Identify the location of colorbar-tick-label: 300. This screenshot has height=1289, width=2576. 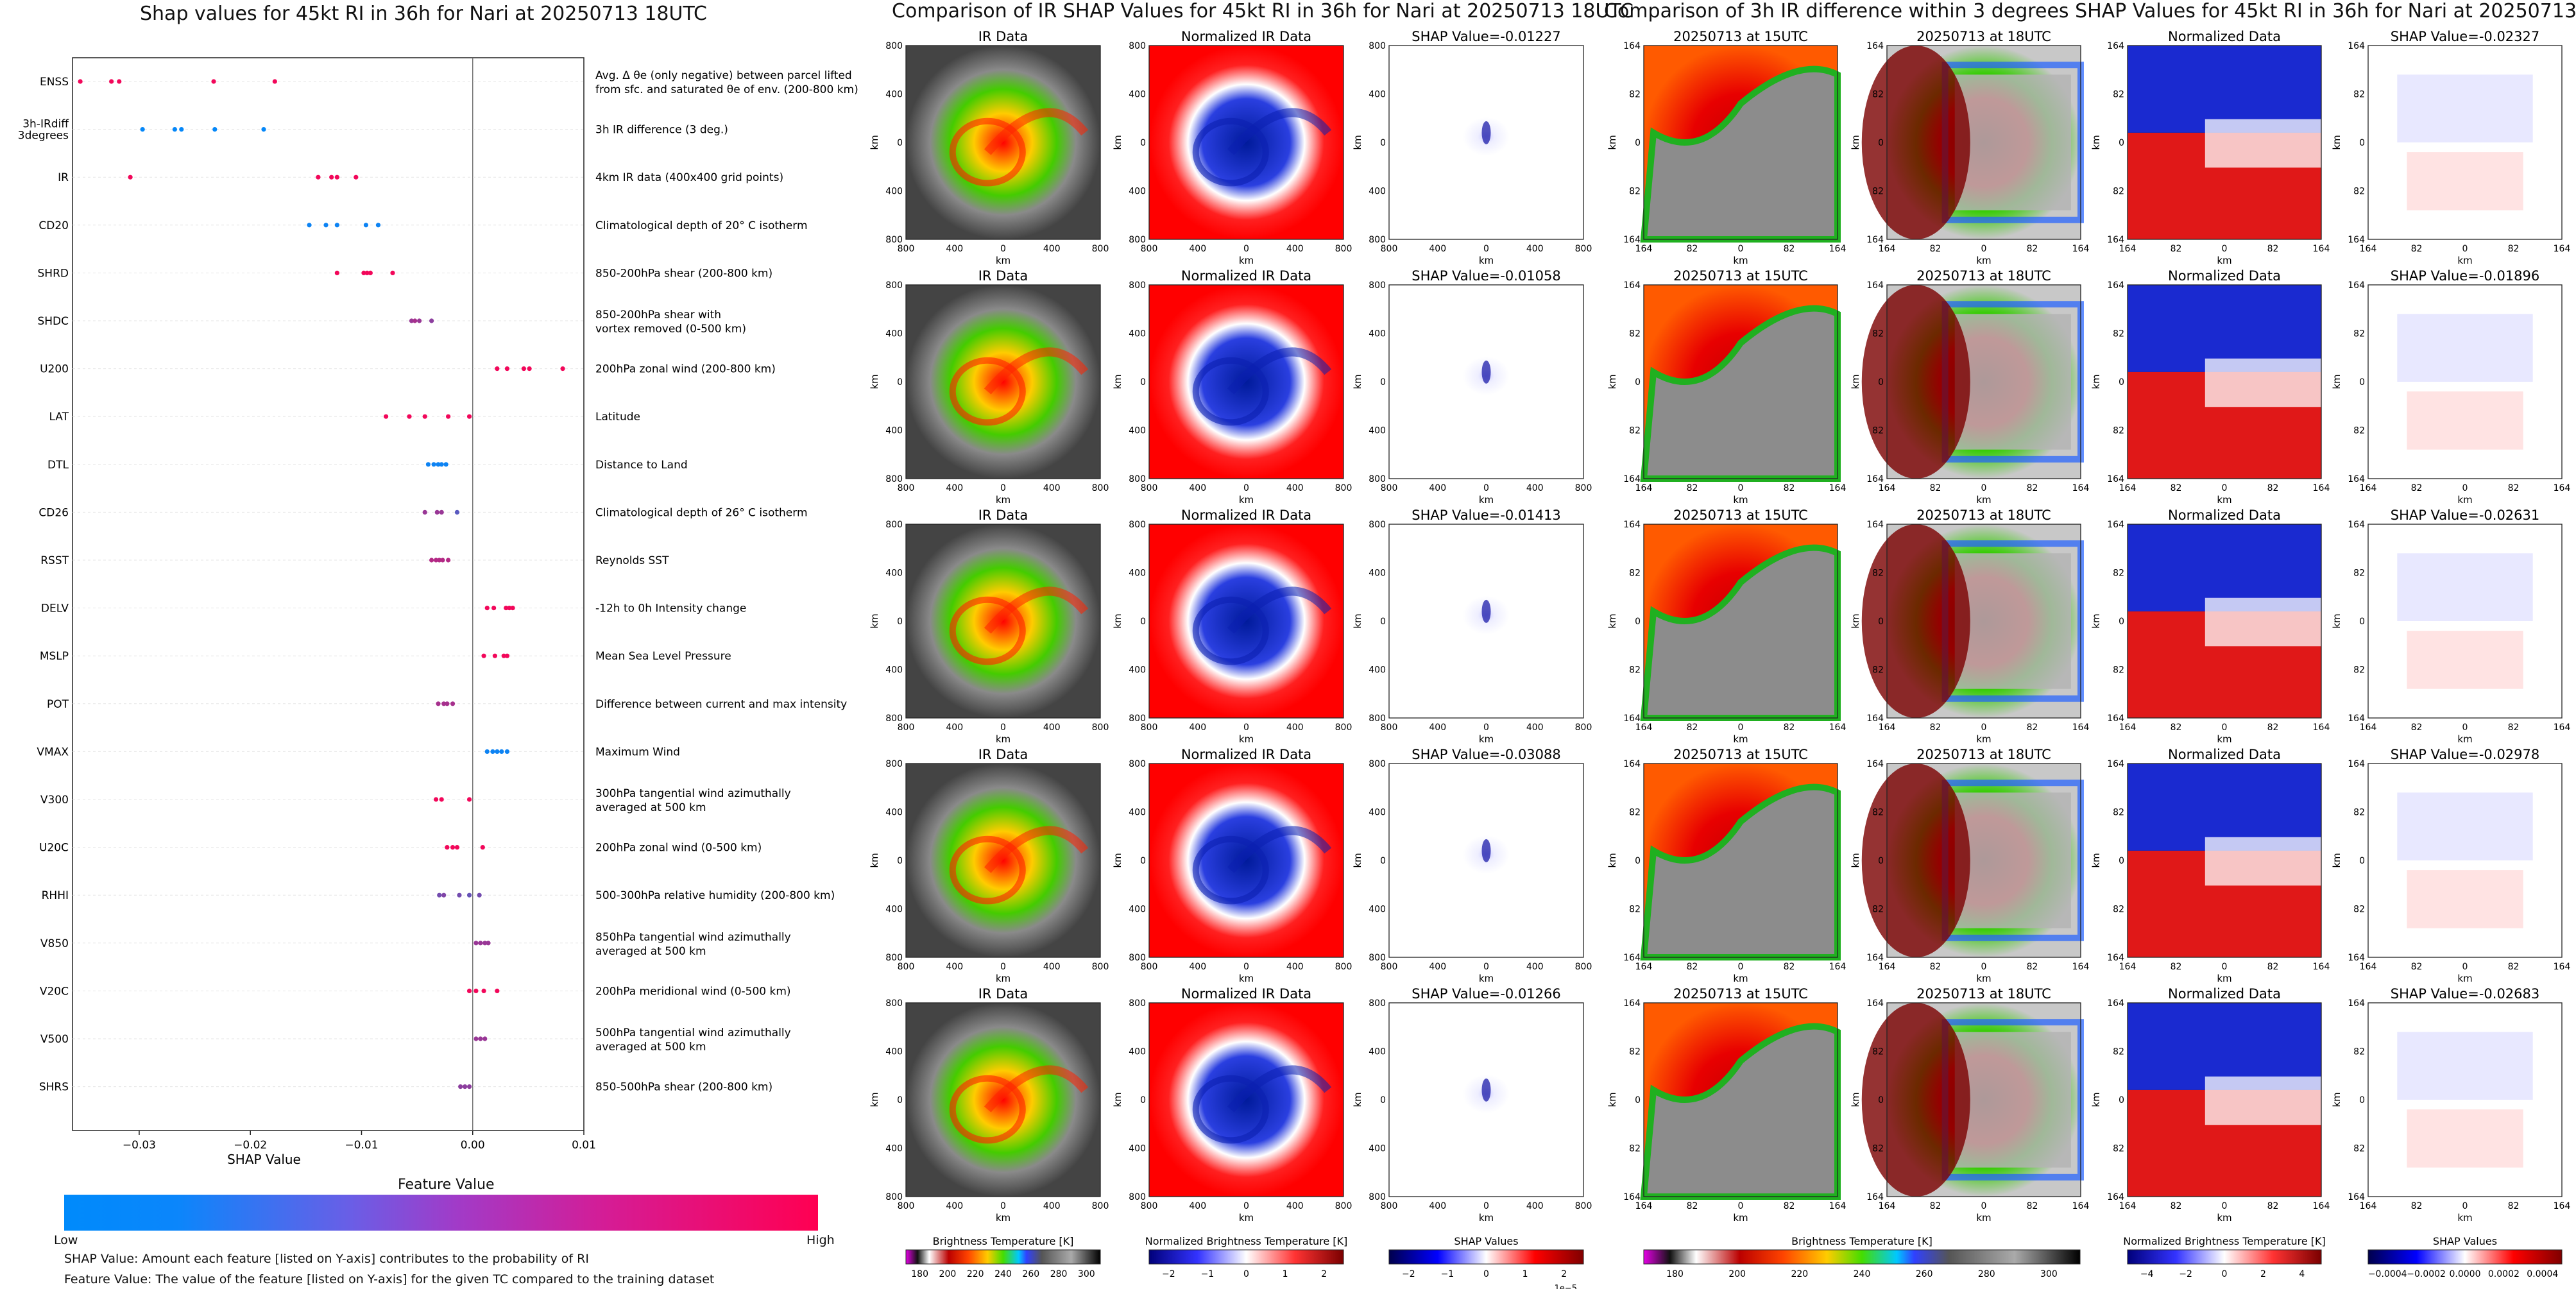
(1086, 1274).